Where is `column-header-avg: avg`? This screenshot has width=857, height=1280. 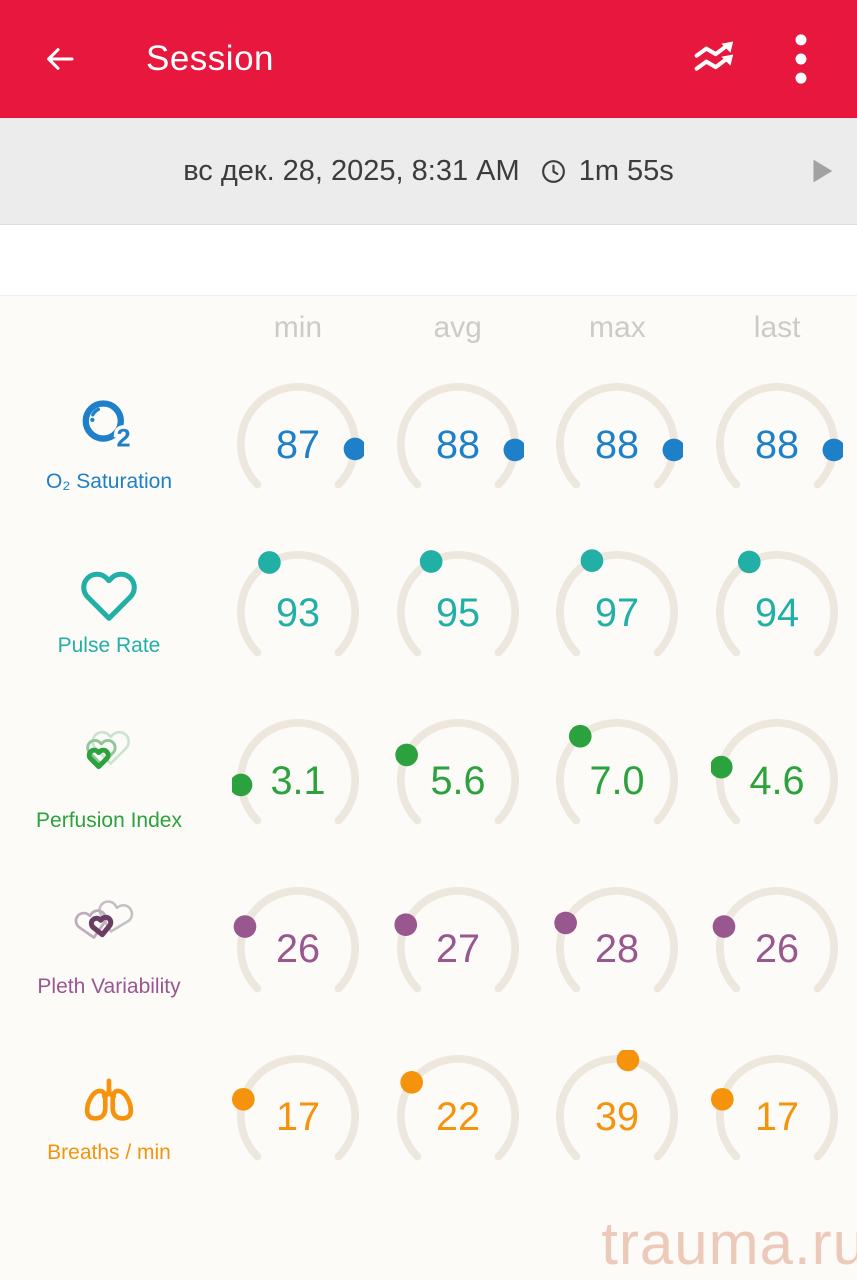 column-header-avg: avg is located at coordinates (457, 327).